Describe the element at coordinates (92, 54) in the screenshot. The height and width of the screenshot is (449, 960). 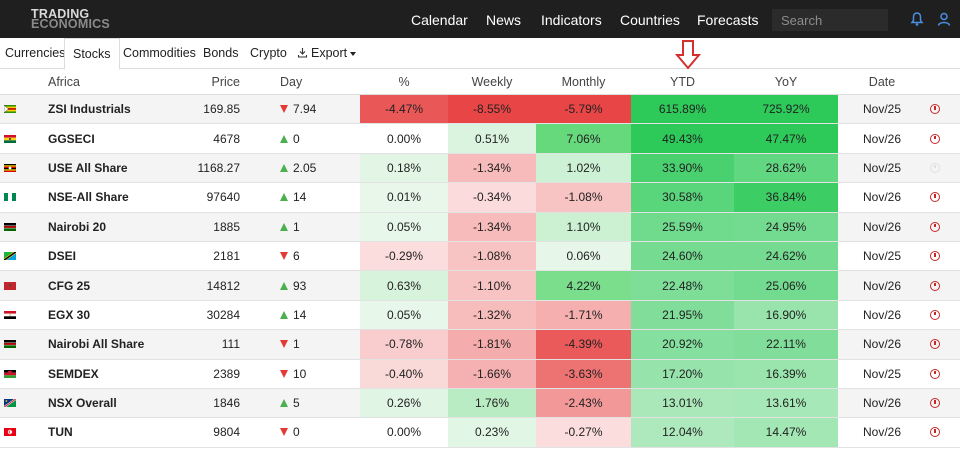
I see `tab-stocks: Stocks` at that location.